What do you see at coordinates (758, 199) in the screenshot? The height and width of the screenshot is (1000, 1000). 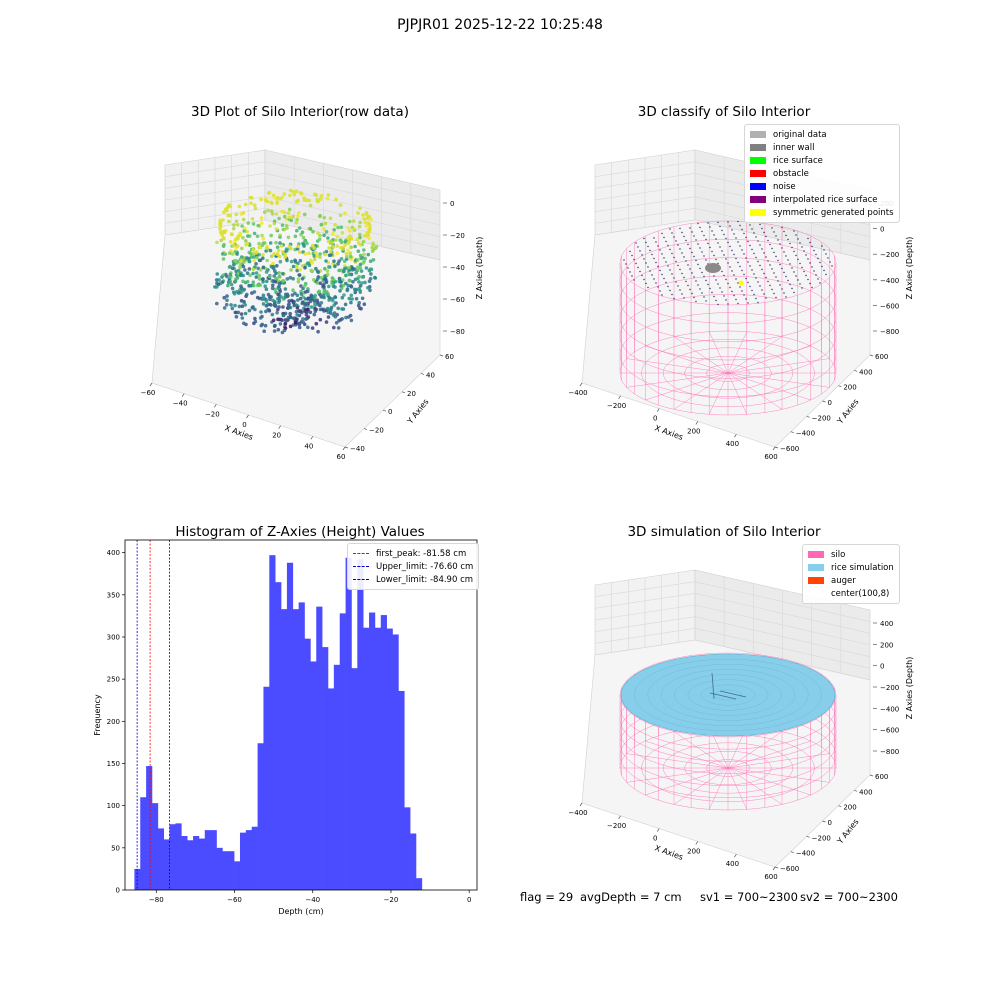 I see `p2-legend-swatch` at bounding box center [758, 199].